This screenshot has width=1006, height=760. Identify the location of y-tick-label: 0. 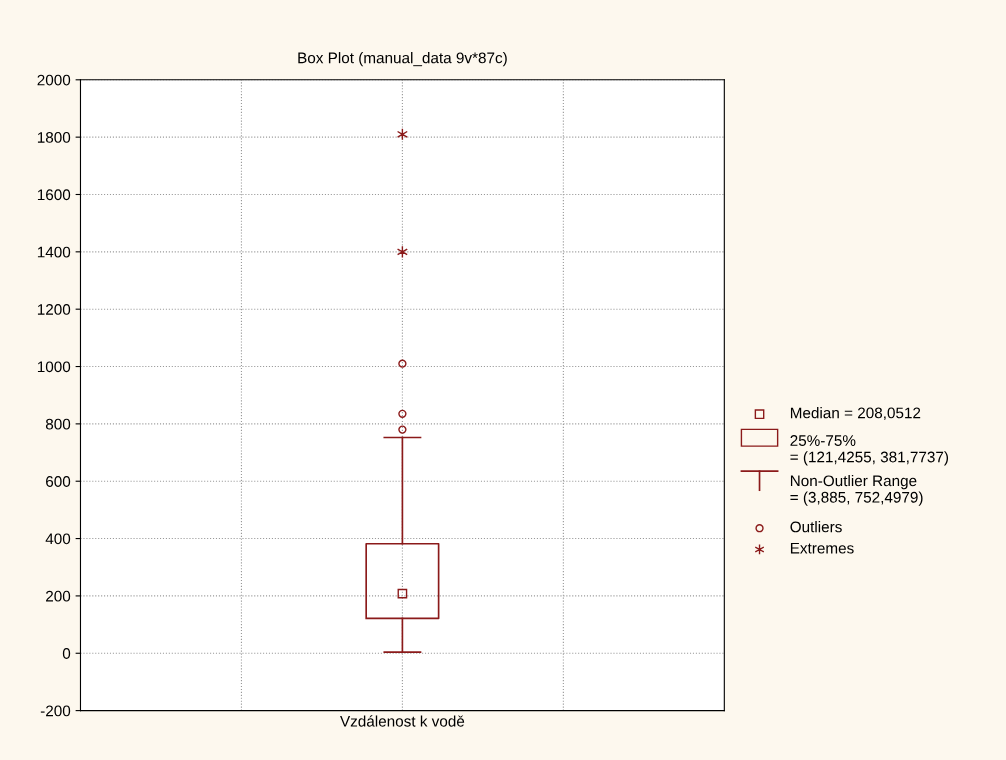
(66, 653).